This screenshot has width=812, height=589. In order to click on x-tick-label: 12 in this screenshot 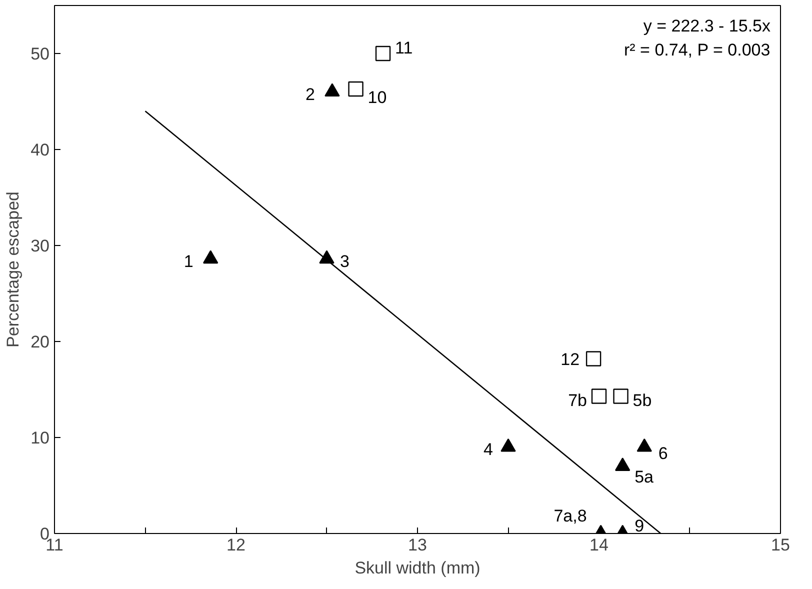, I will do `click(236, 545)`.